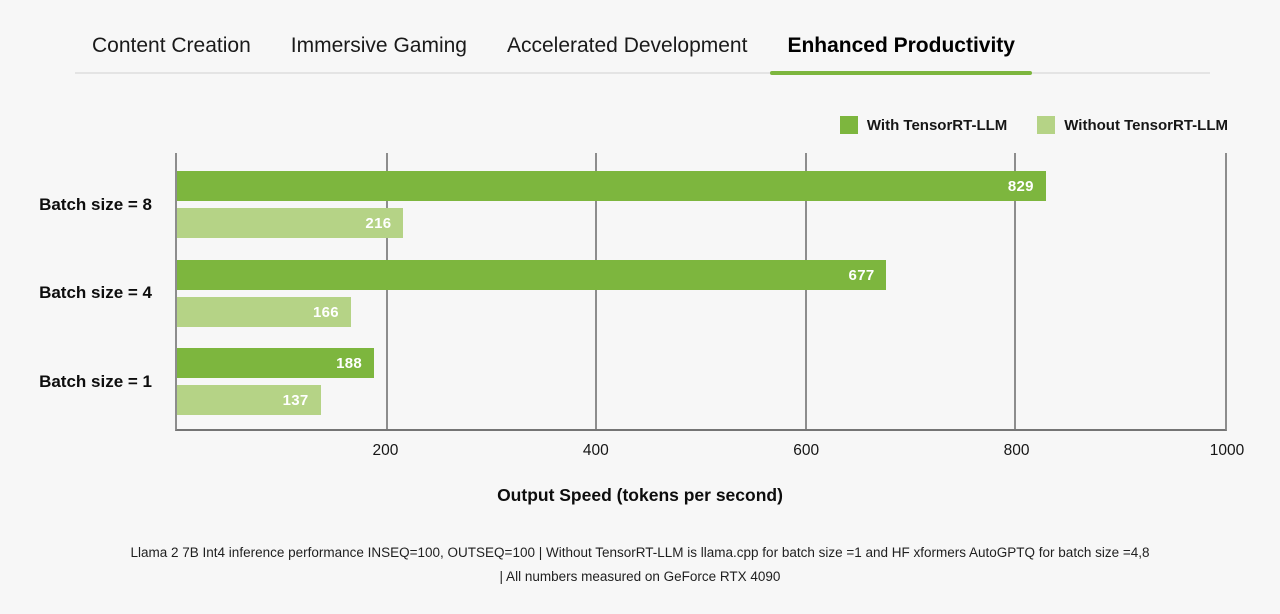 The height and width of the screenshot is (614, 1280). I want to click on bar-value-label: 166, so click(326, 312).